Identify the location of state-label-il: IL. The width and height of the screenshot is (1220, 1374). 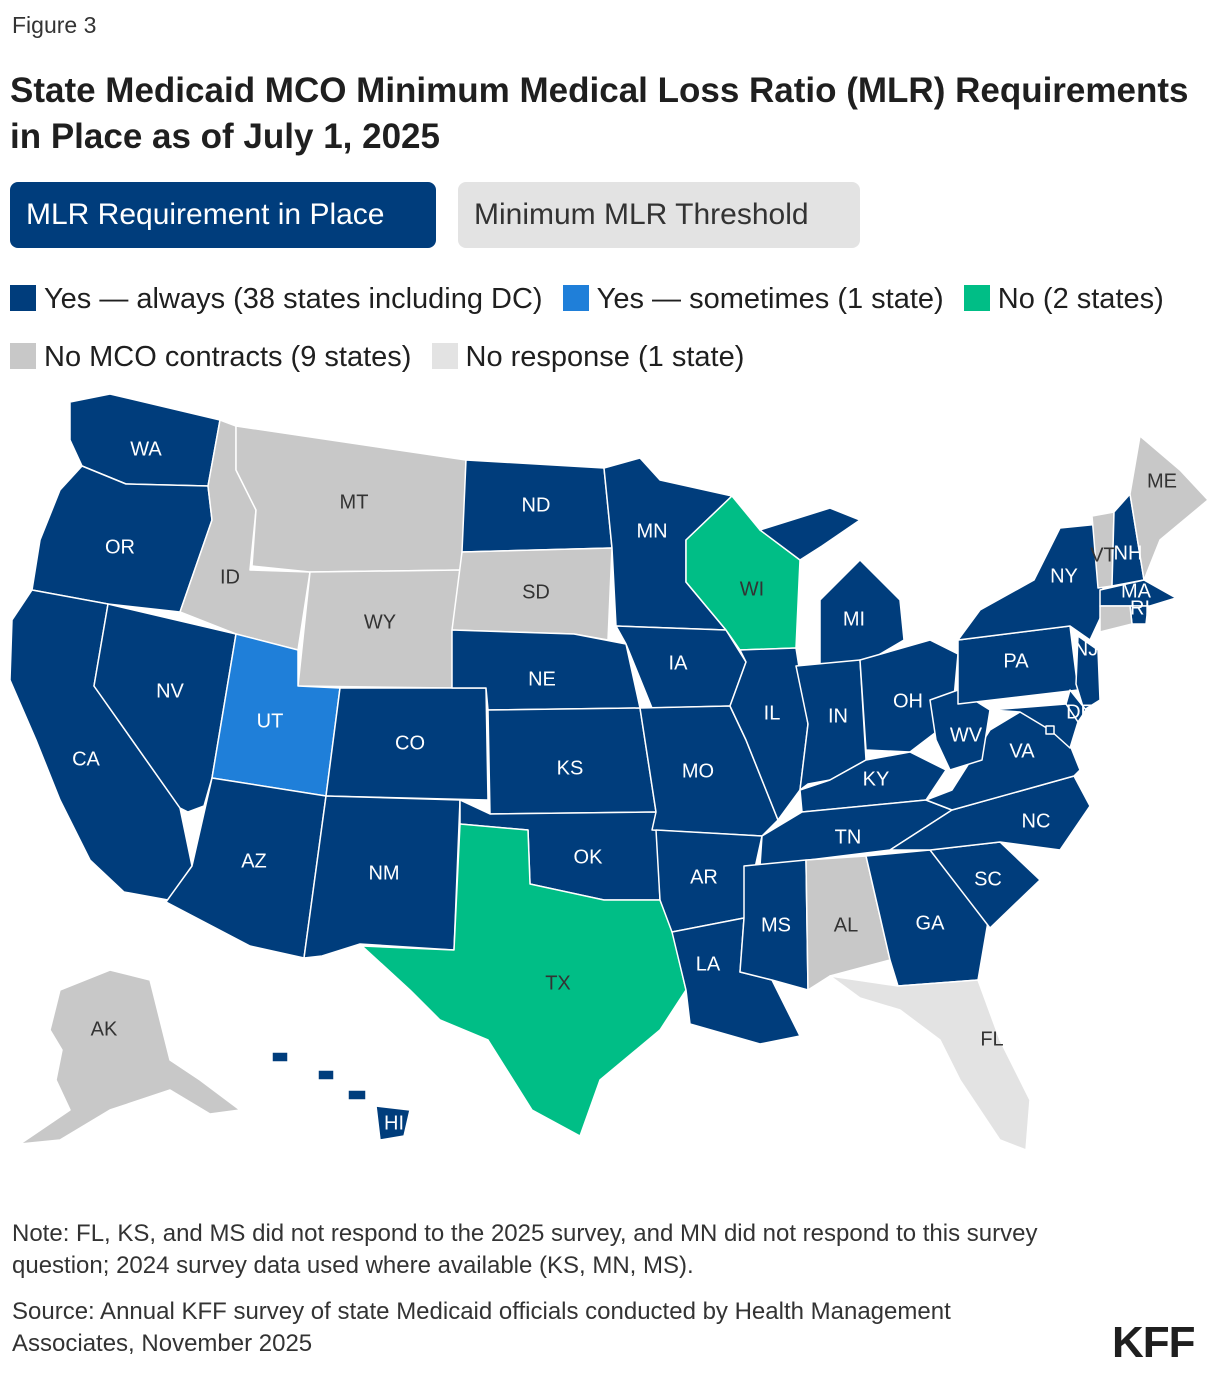
(772, 713).